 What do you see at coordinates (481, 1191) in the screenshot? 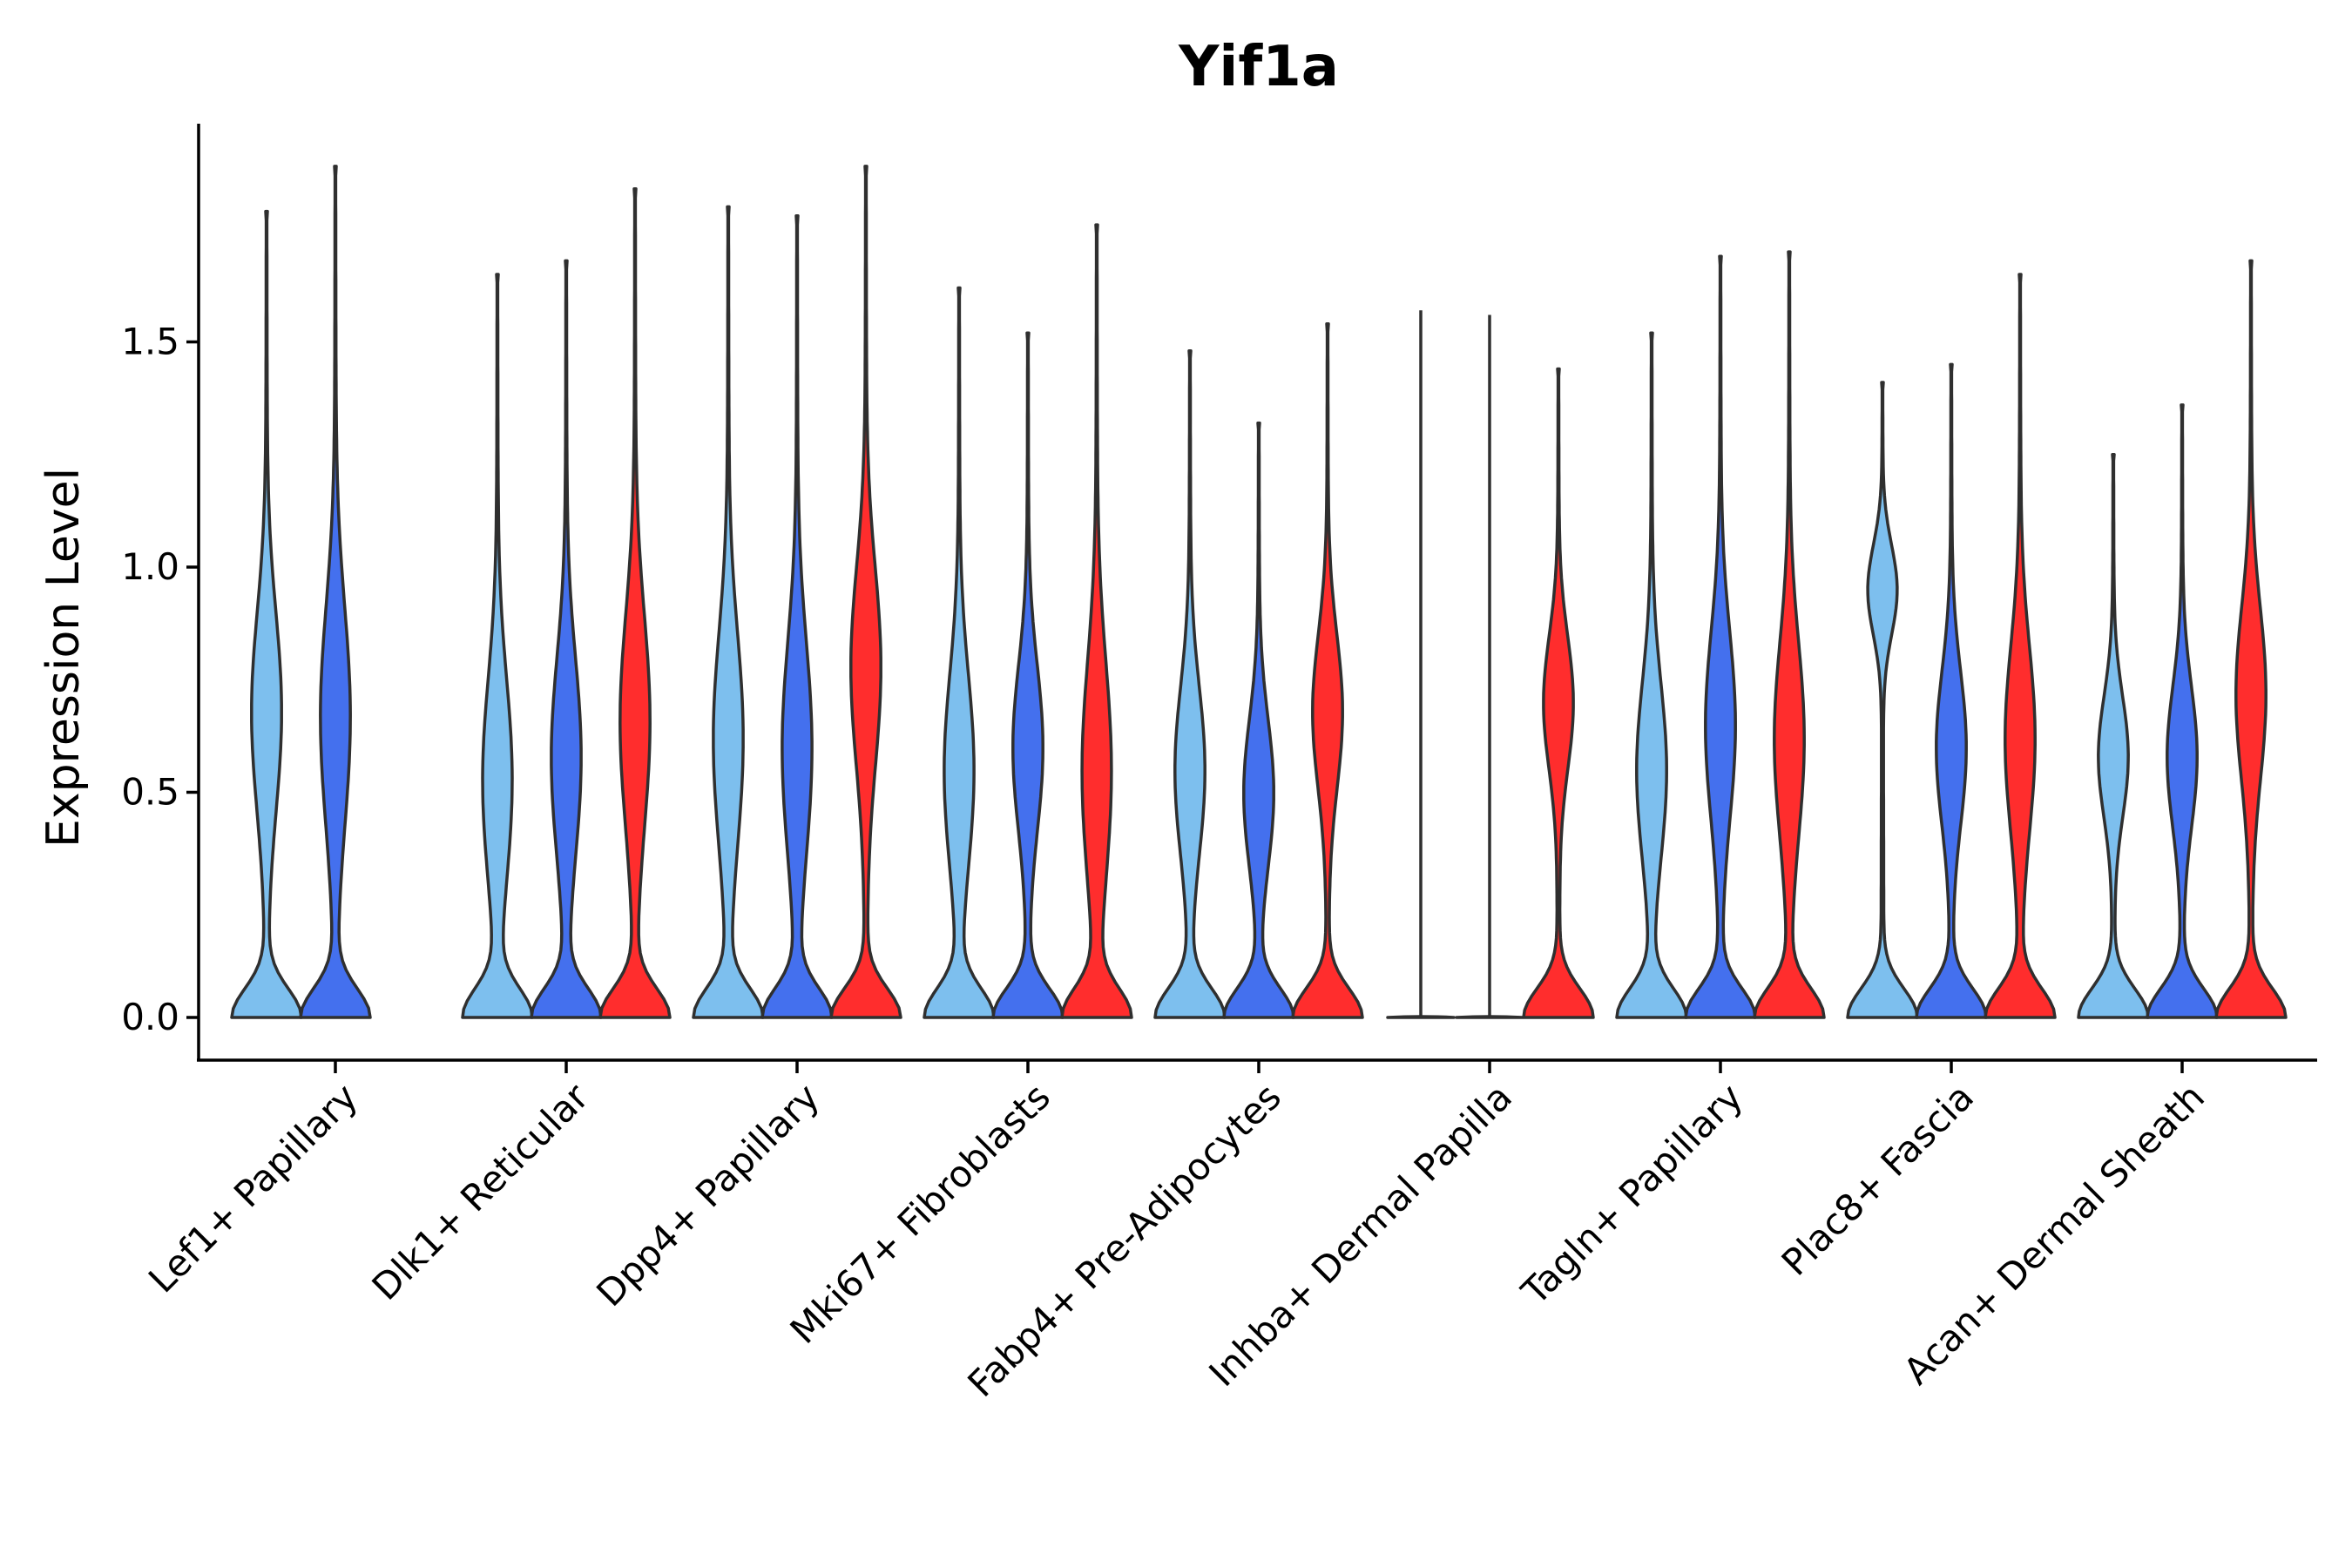
I see `x-tick-label: Dlk1+ Reticular` at bounding box center [481, 1191].